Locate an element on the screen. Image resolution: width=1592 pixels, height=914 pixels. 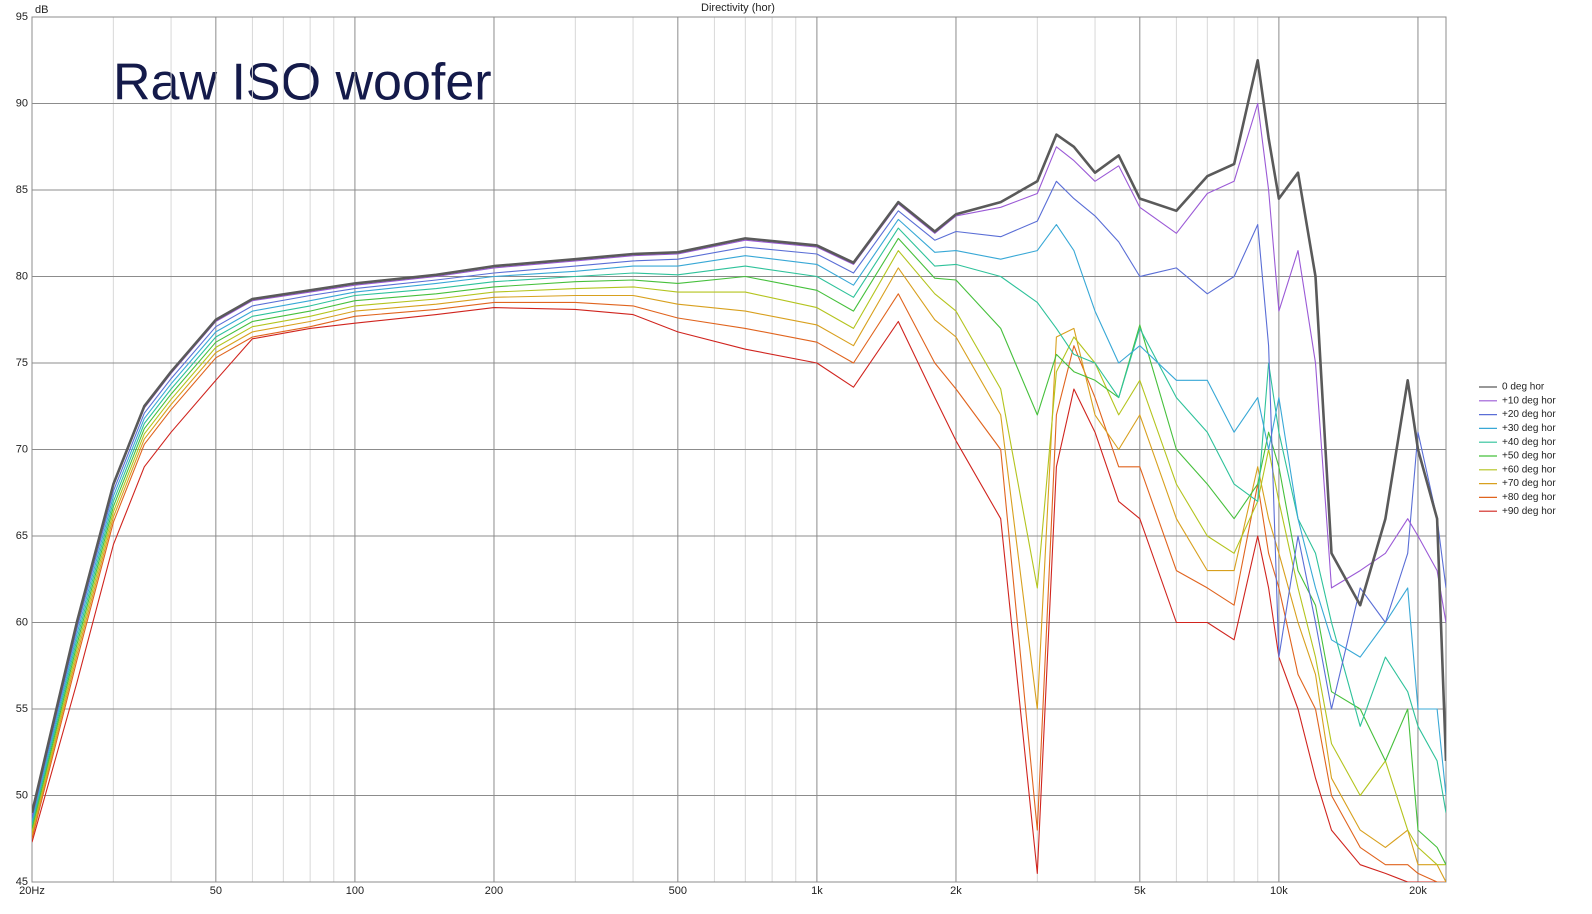
y-tick-label: 90 is located at coordinates (22, 103).